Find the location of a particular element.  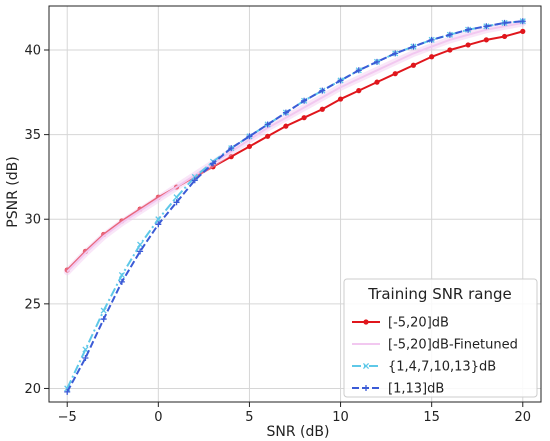

legend-item: {1,4,7,10,13}dB is located at coordinates (424, 367).